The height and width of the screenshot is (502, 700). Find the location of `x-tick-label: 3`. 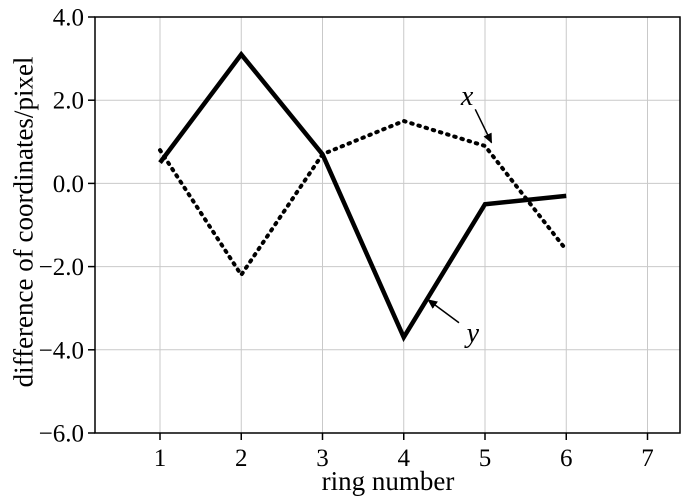

x-tick-label: 3 is located at coordinates (322, 458).